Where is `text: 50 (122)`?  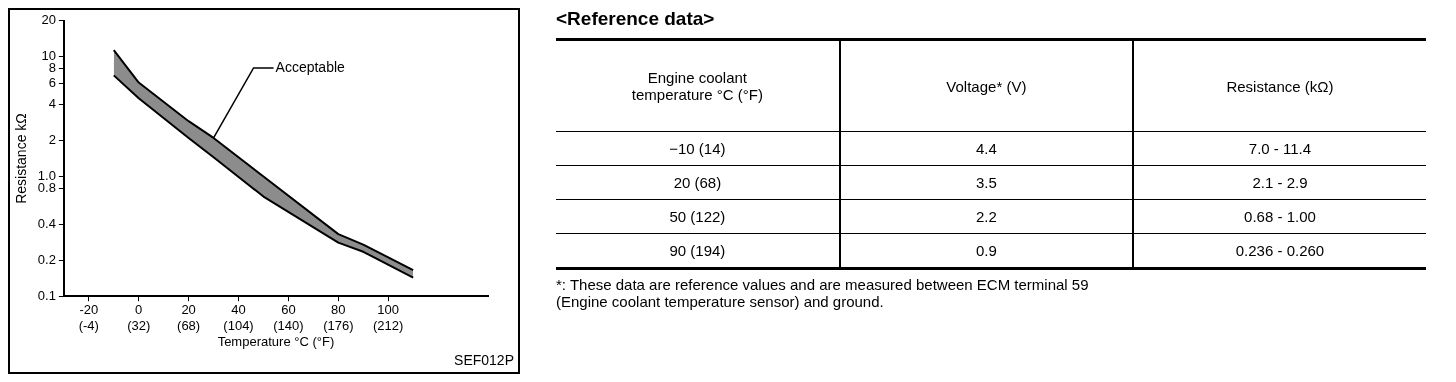
text: 50 (122) is located at coordinates (697, 216).